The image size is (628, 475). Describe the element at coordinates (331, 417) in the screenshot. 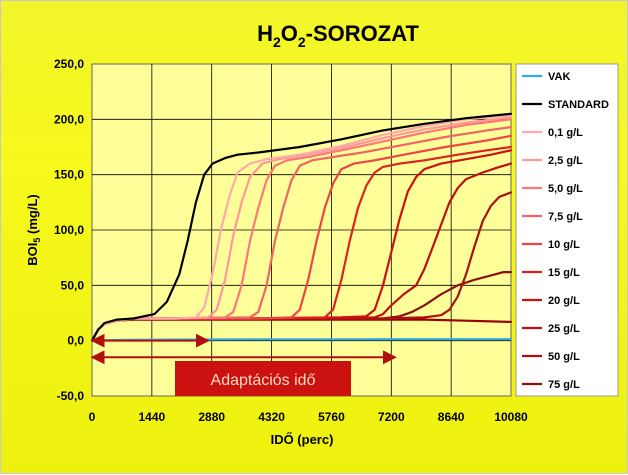

I see `x-tick-label: 5760` at that location.